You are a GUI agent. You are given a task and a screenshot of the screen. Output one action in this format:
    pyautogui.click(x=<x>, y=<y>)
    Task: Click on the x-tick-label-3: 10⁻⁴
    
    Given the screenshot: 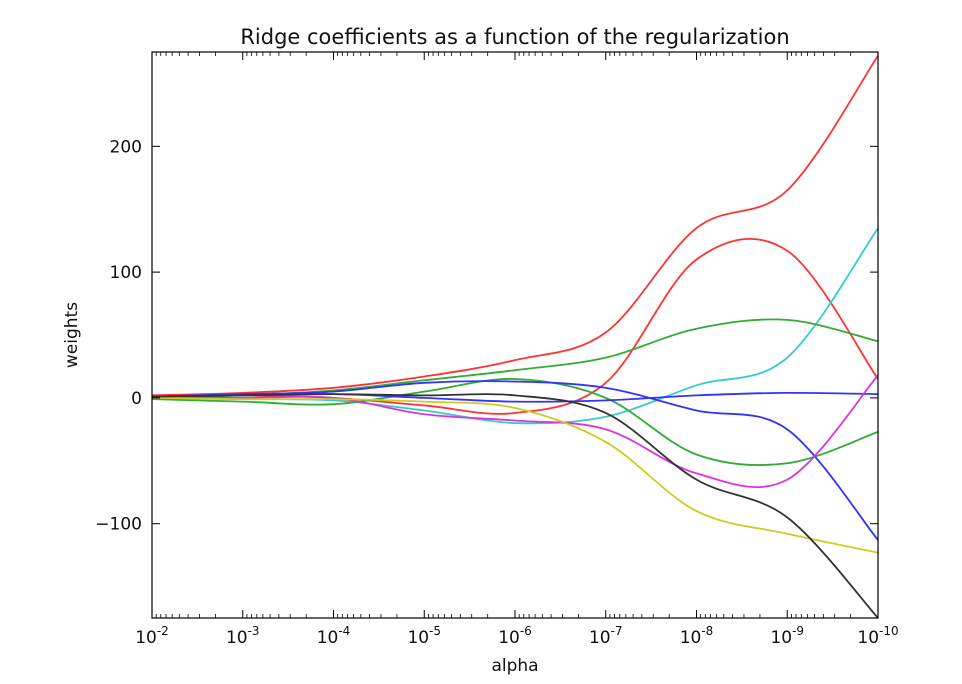 What is the action you would take?
    pyautogui.click(x=334, y=636)
    